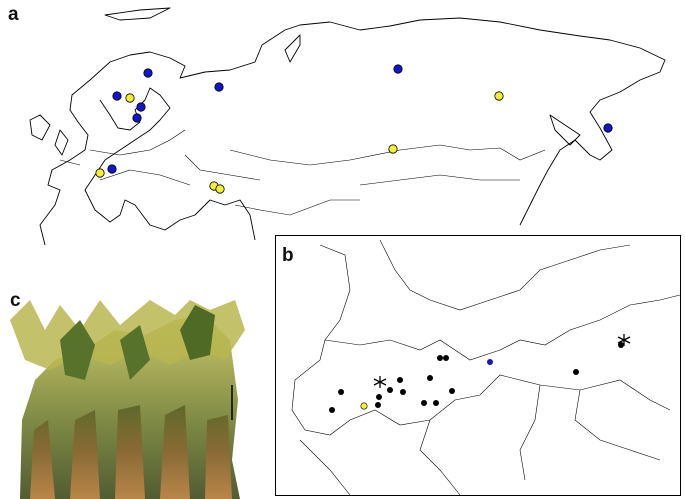  Describe the element at coordinates (288, 255) in the screenshot. I see `panel-label: b` at that location.